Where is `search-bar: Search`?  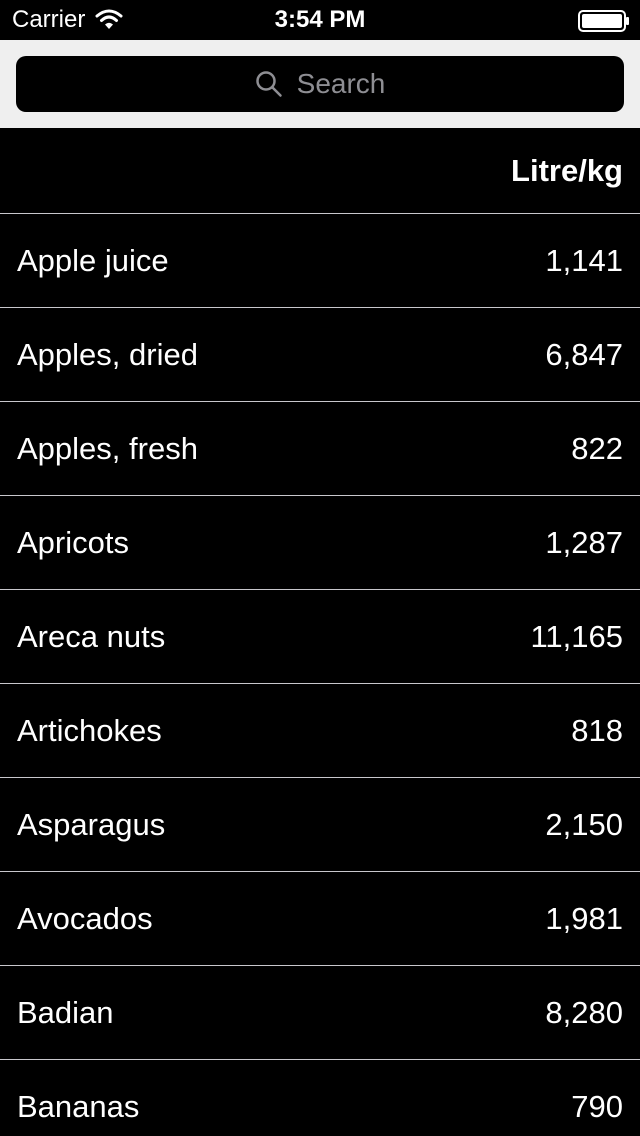
search-bar: Search is located at coordinates (320, 84).